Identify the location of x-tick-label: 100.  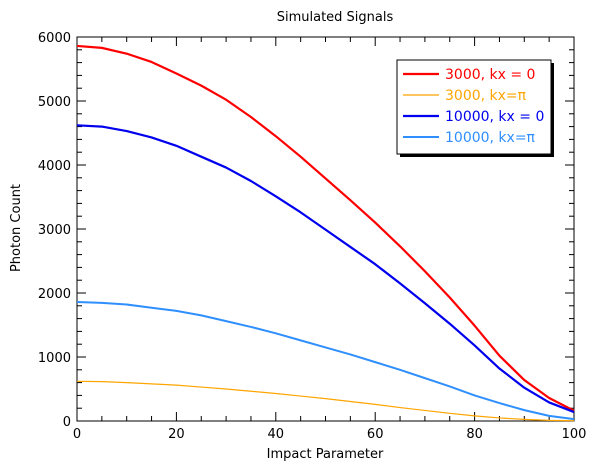
(574, 434).